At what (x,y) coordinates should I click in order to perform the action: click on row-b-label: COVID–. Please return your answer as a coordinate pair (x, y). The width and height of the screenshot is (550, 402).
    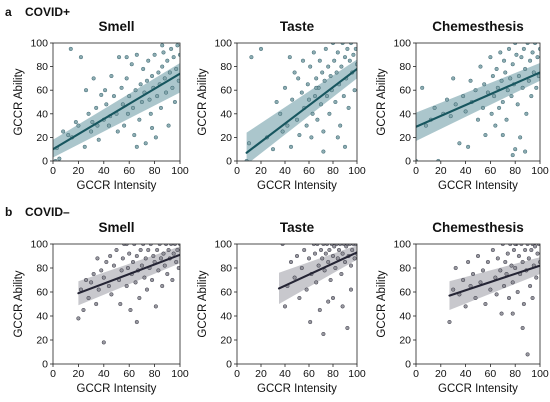
    Looking at the image, I should click on (47, 212).